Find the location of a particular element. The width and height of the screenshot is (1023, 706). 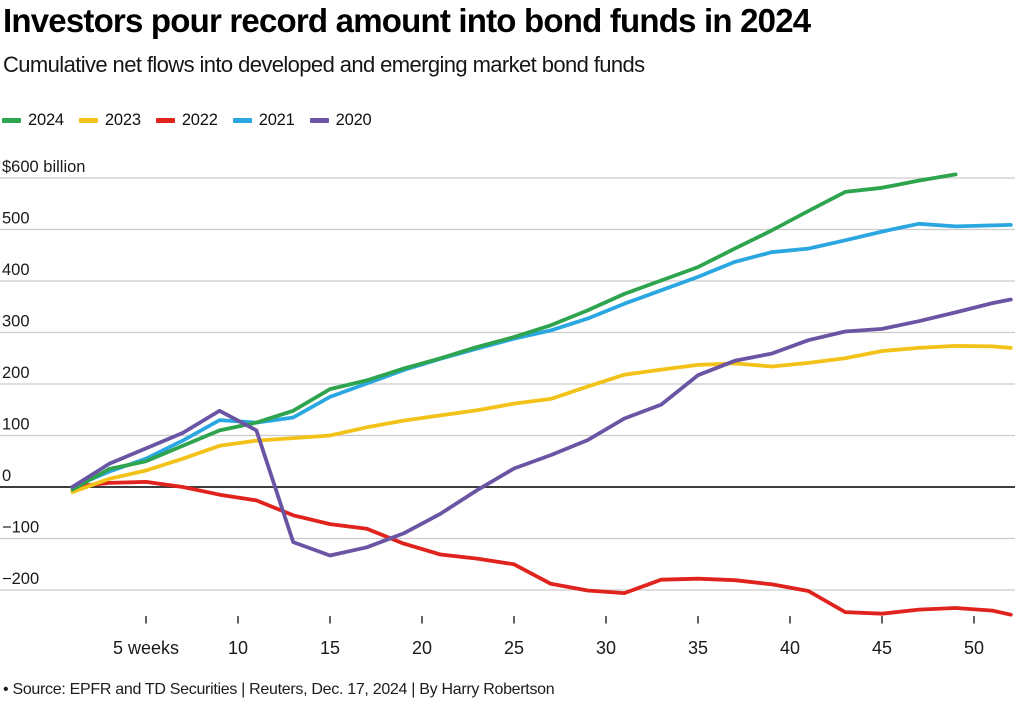

legend-label: 2020 is located at coordinates (353, 120).